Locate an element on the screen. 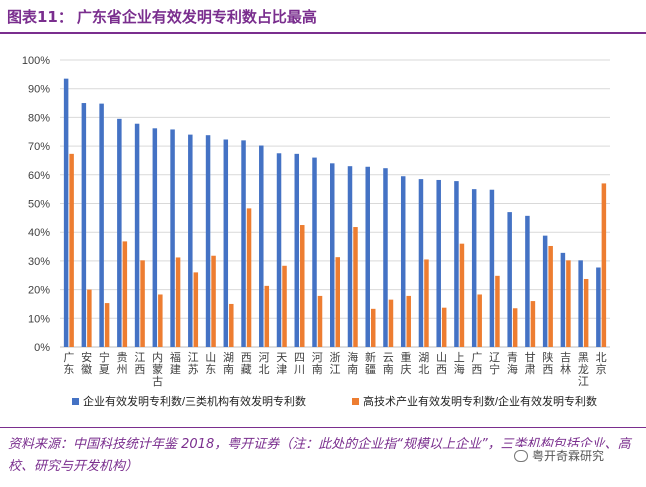  x-tick-label: 重庆 is located at coordinates (405, 363).